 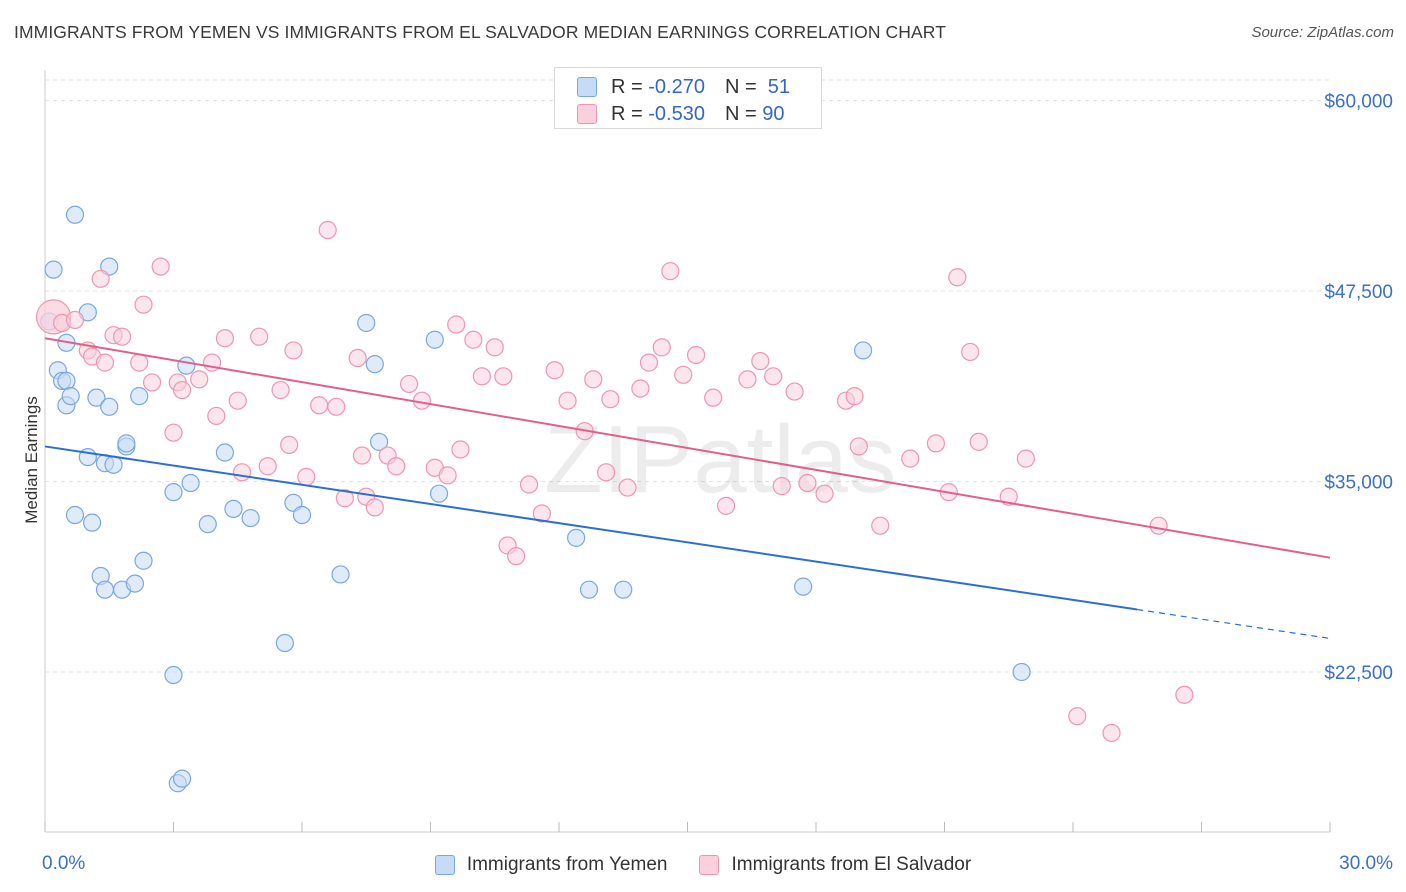 What do you see at coordinates (1322, 32) in the screenshot?
I see `source-label: Source: ZipAtlas.com` at bounding box center [1322, 32].